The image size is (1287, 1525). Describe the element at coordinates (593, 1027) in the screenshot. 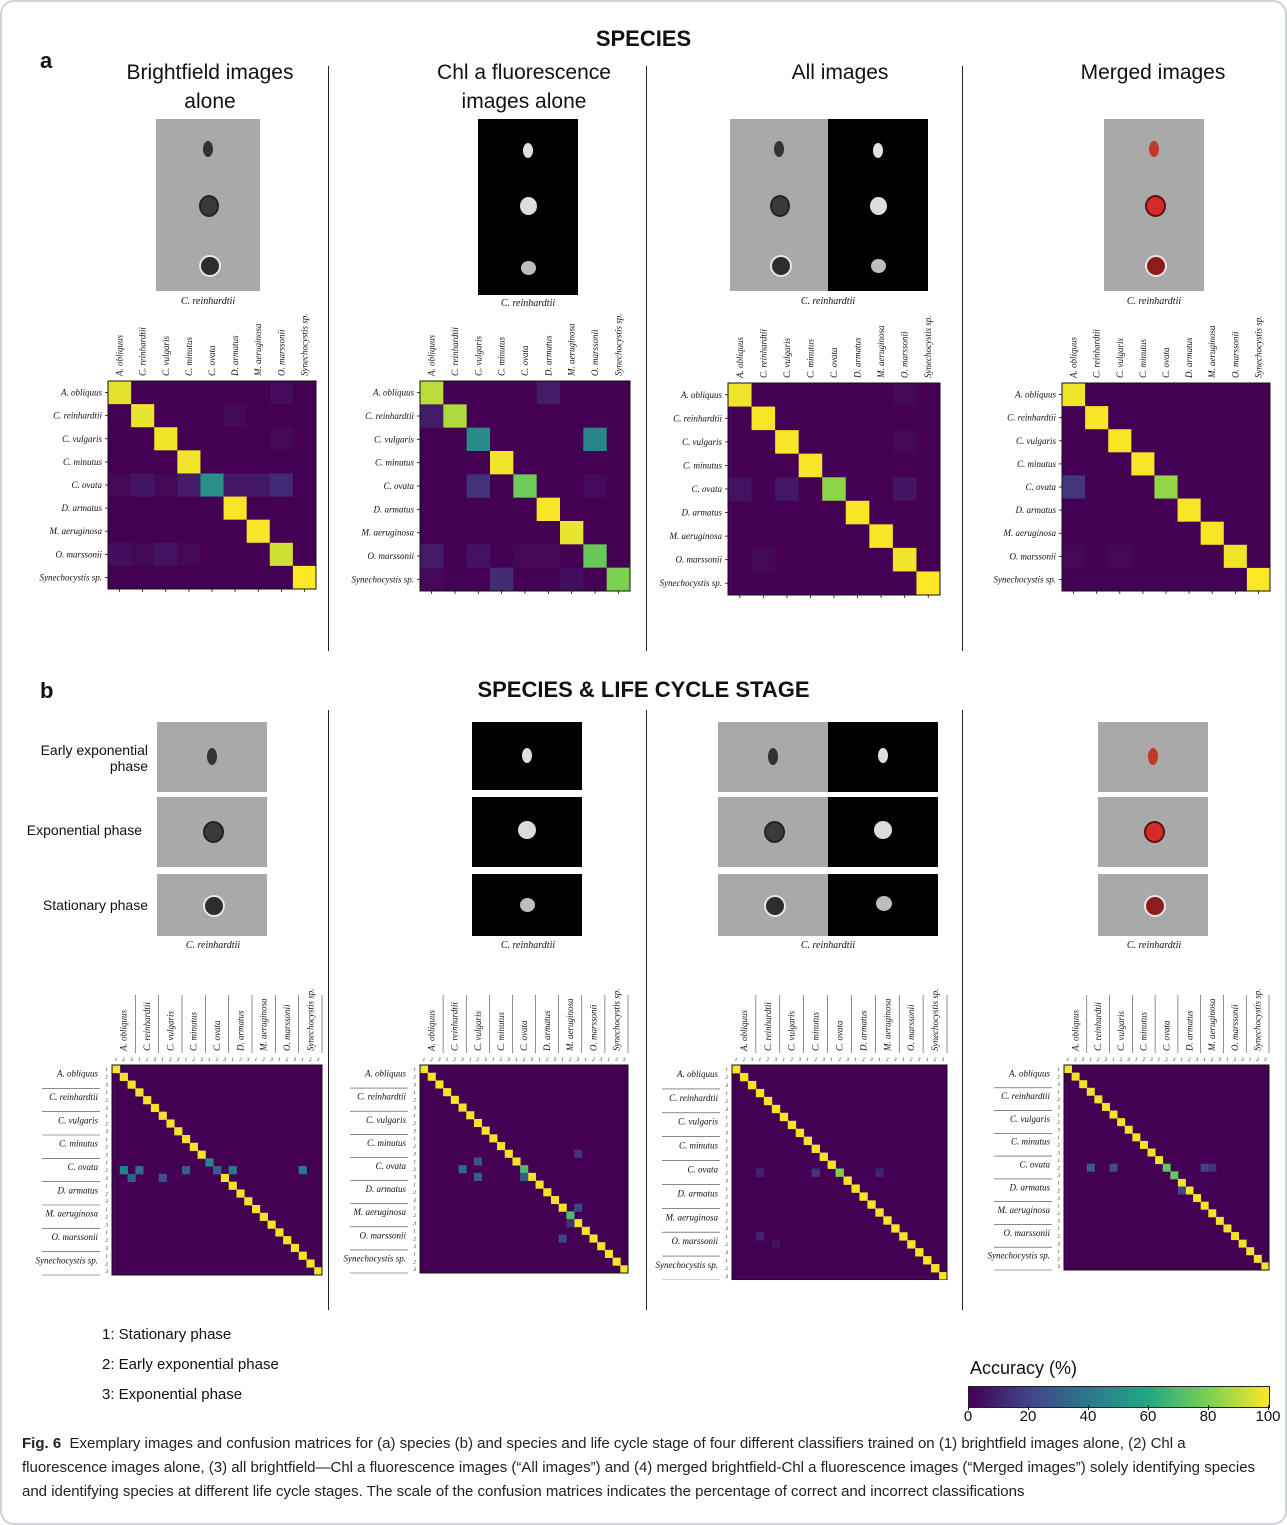

I see `column-label: O. marssonii` at that location.